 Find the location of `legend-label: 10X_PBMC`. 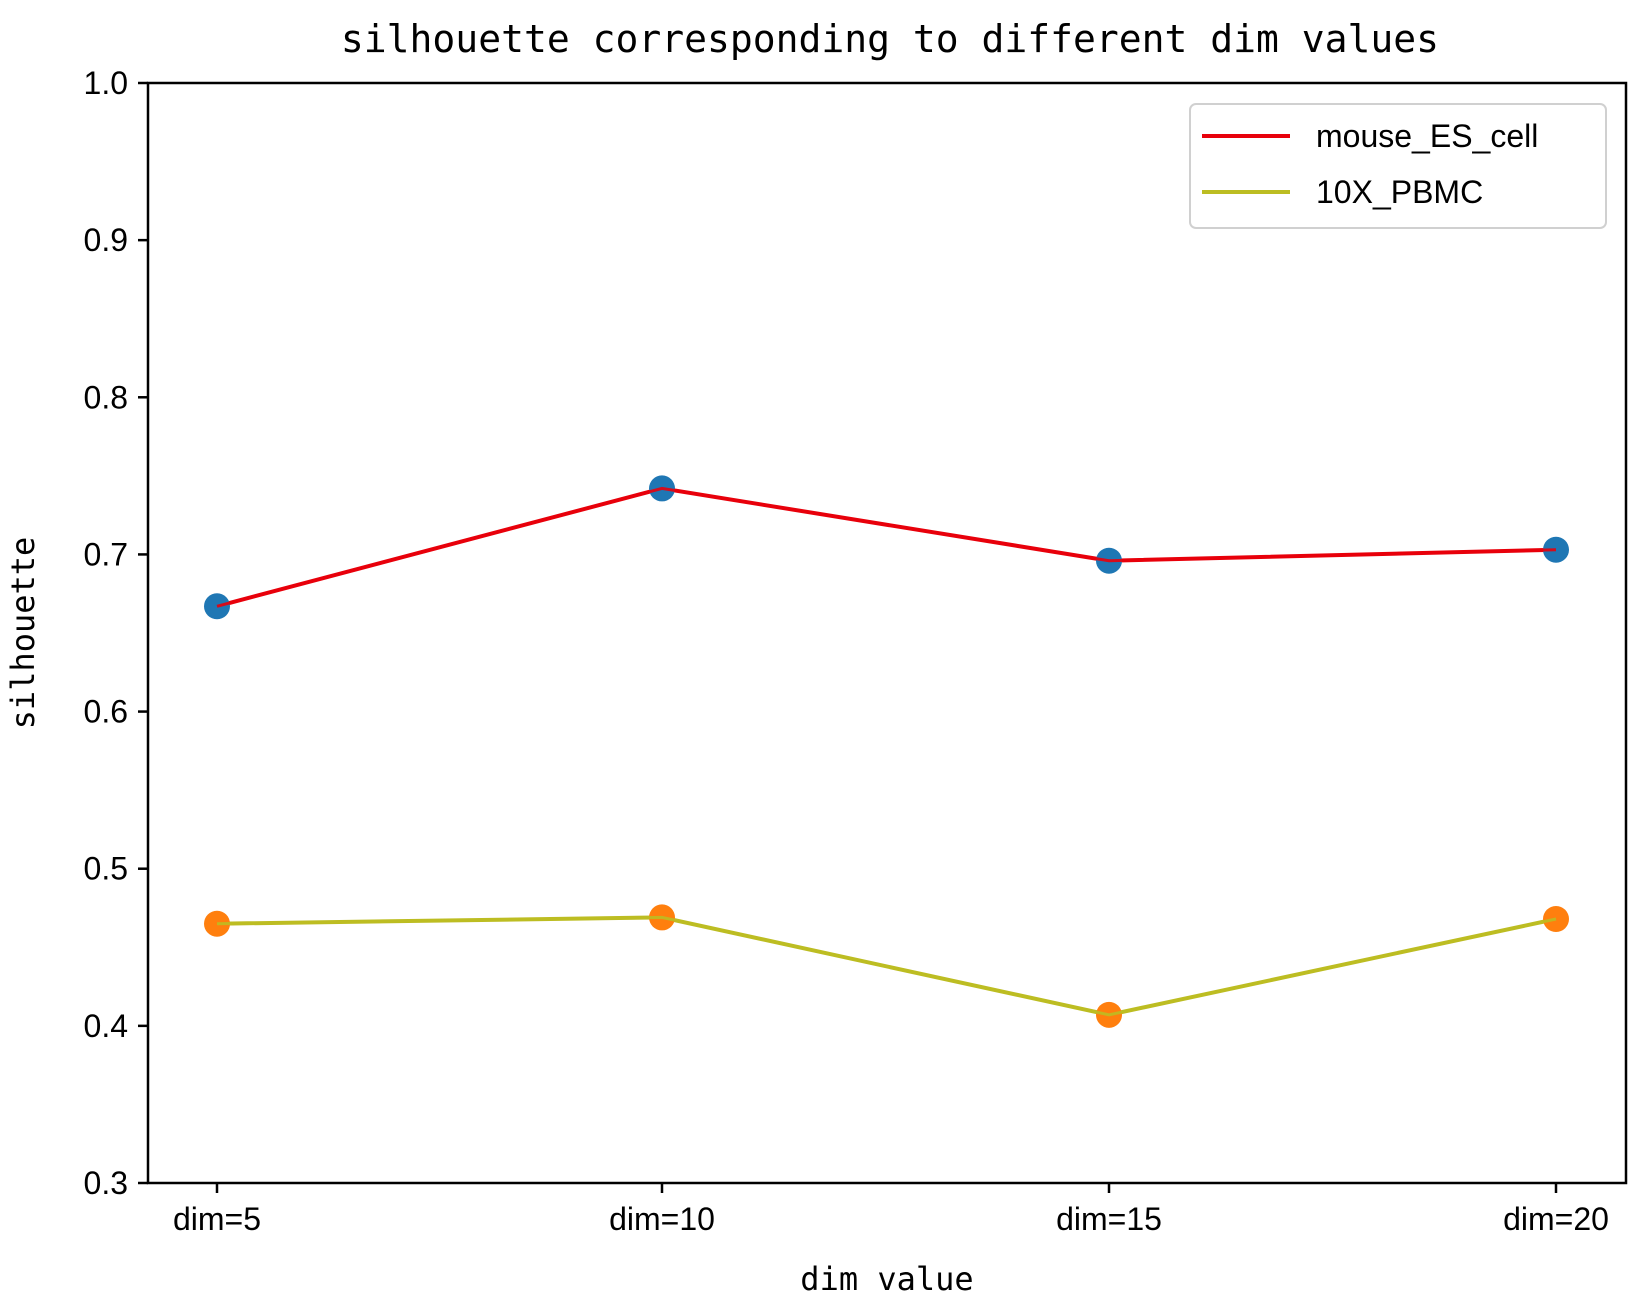

legend-label: 10X_PBMC is located at coordinates (1399, 192).